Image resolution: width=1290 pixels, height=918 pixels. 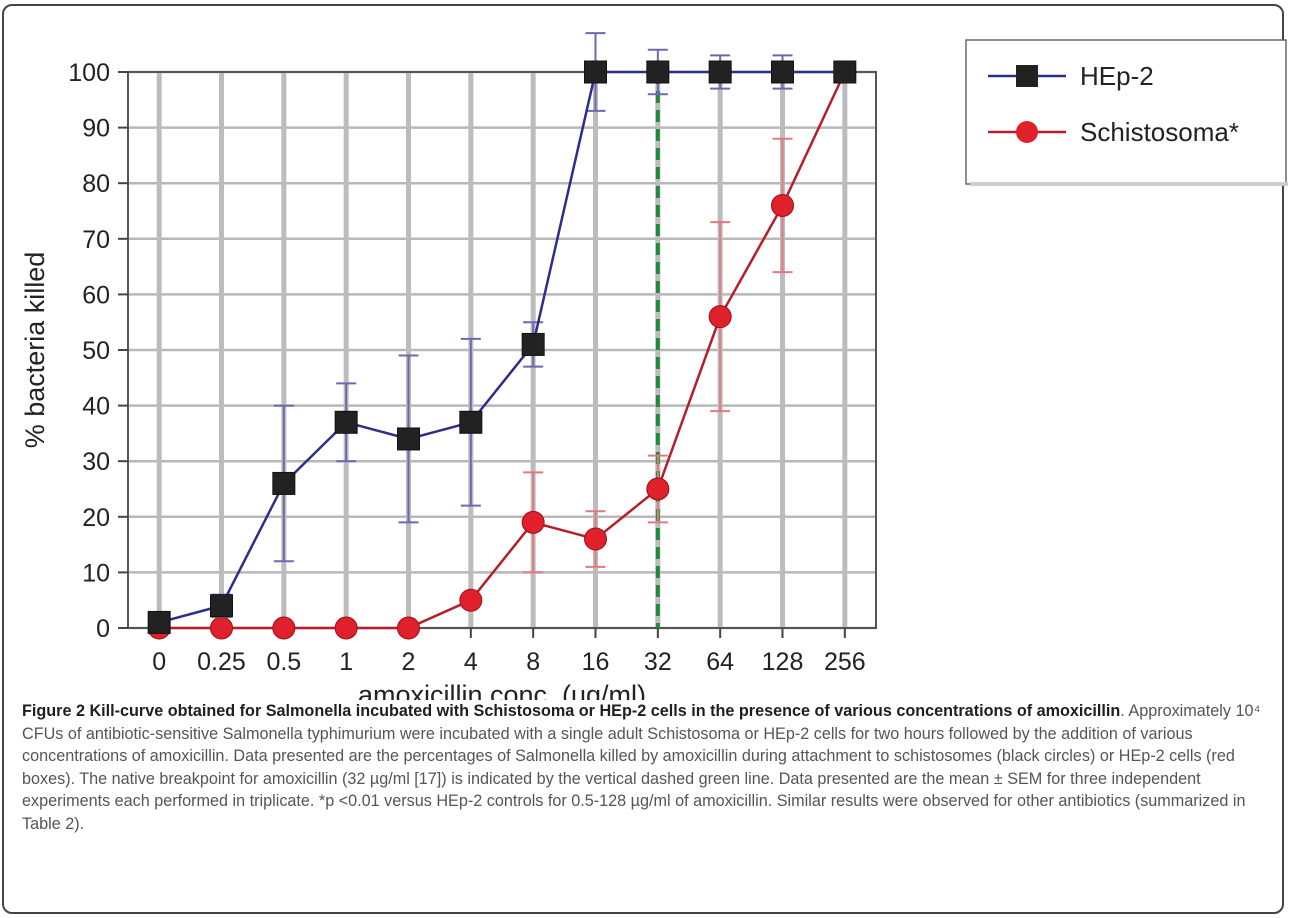 What do you see at coordinates (89, 73) in the screenshot?
I see `y-tick-label: 100` at bounding box center [89, 73].